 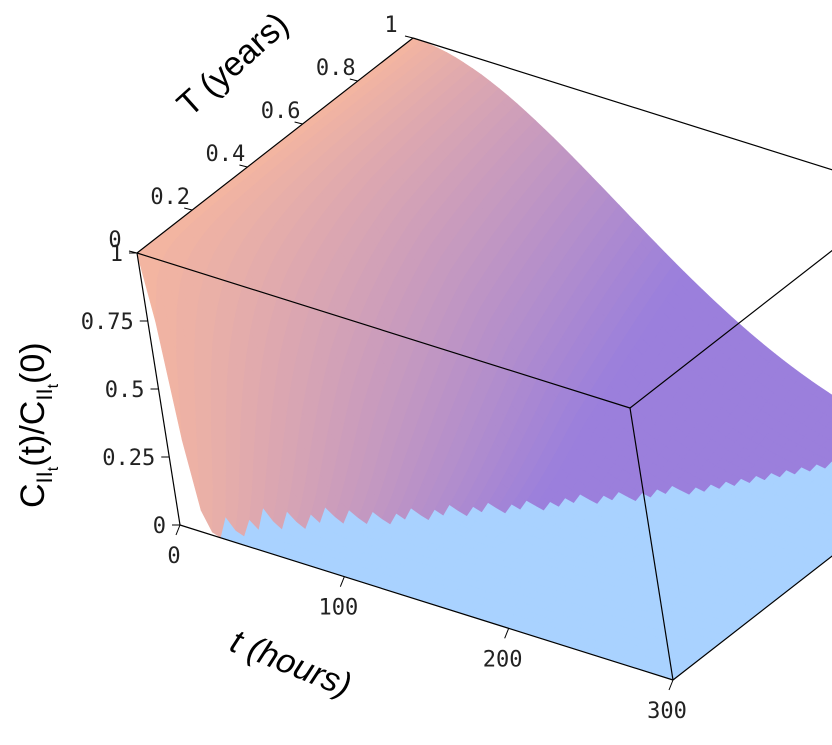 What do you see at coordinates (390, 25) in the screenshot?
I see `y-tick-label: 1` at bounding box center [390, 25].